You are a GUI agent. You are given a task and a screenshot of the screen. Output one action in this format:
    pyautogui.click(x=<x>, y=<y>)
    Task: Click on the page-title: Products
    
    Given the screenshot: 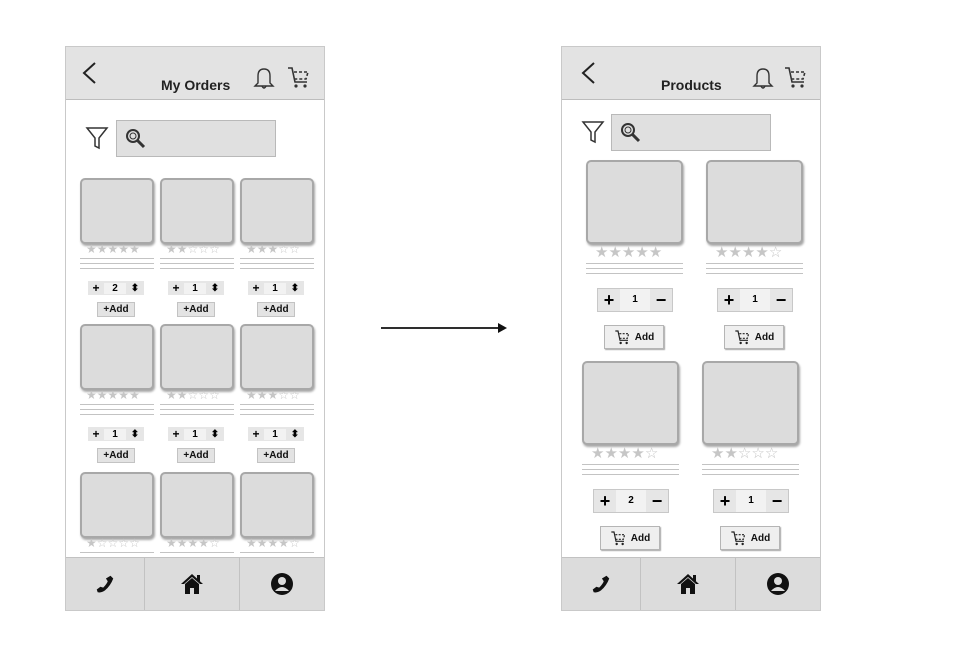 What is the action you would take?
    pyautogui.click(x=691, y=85)
    